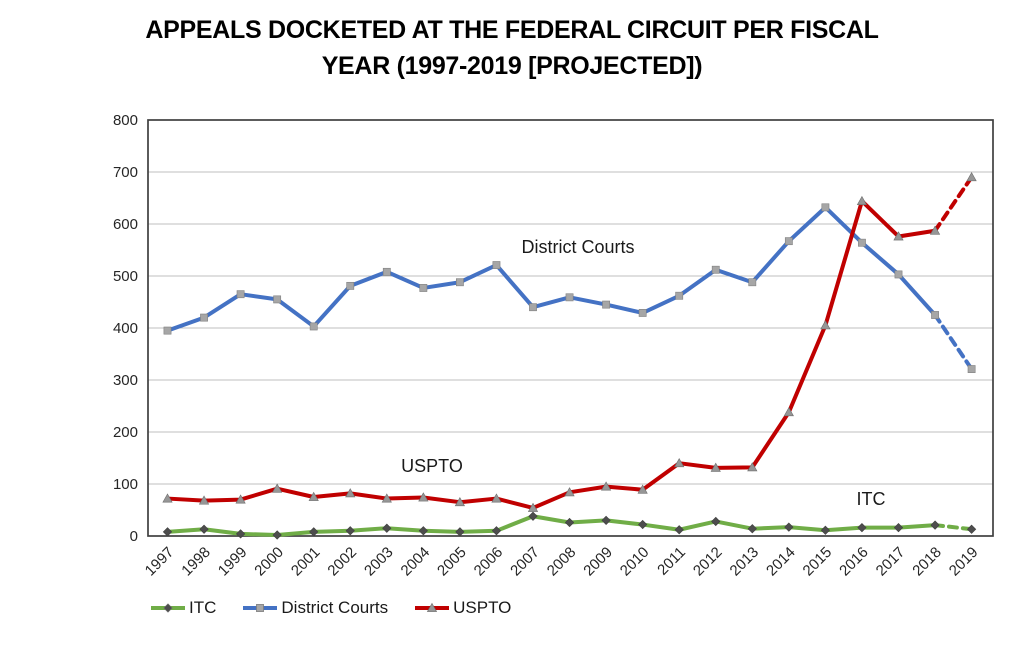  What do you see at coordinates (482, 607) in the screenshot?
I see `legend-label-uspto: USPTO` at bounding box center [482, 607].